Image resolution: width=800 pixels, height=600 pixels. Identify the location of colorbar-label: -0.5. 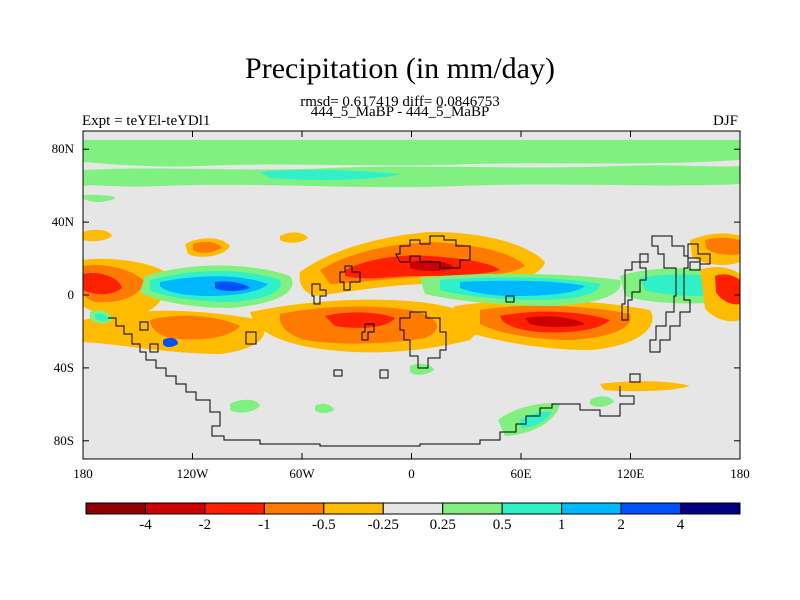
(323, 525).